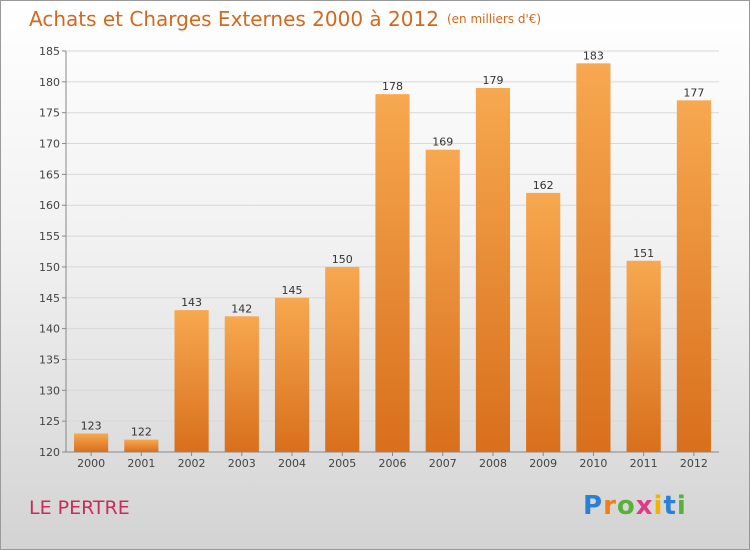  I want to click on y-tick-label: 180, so click(49, 82).